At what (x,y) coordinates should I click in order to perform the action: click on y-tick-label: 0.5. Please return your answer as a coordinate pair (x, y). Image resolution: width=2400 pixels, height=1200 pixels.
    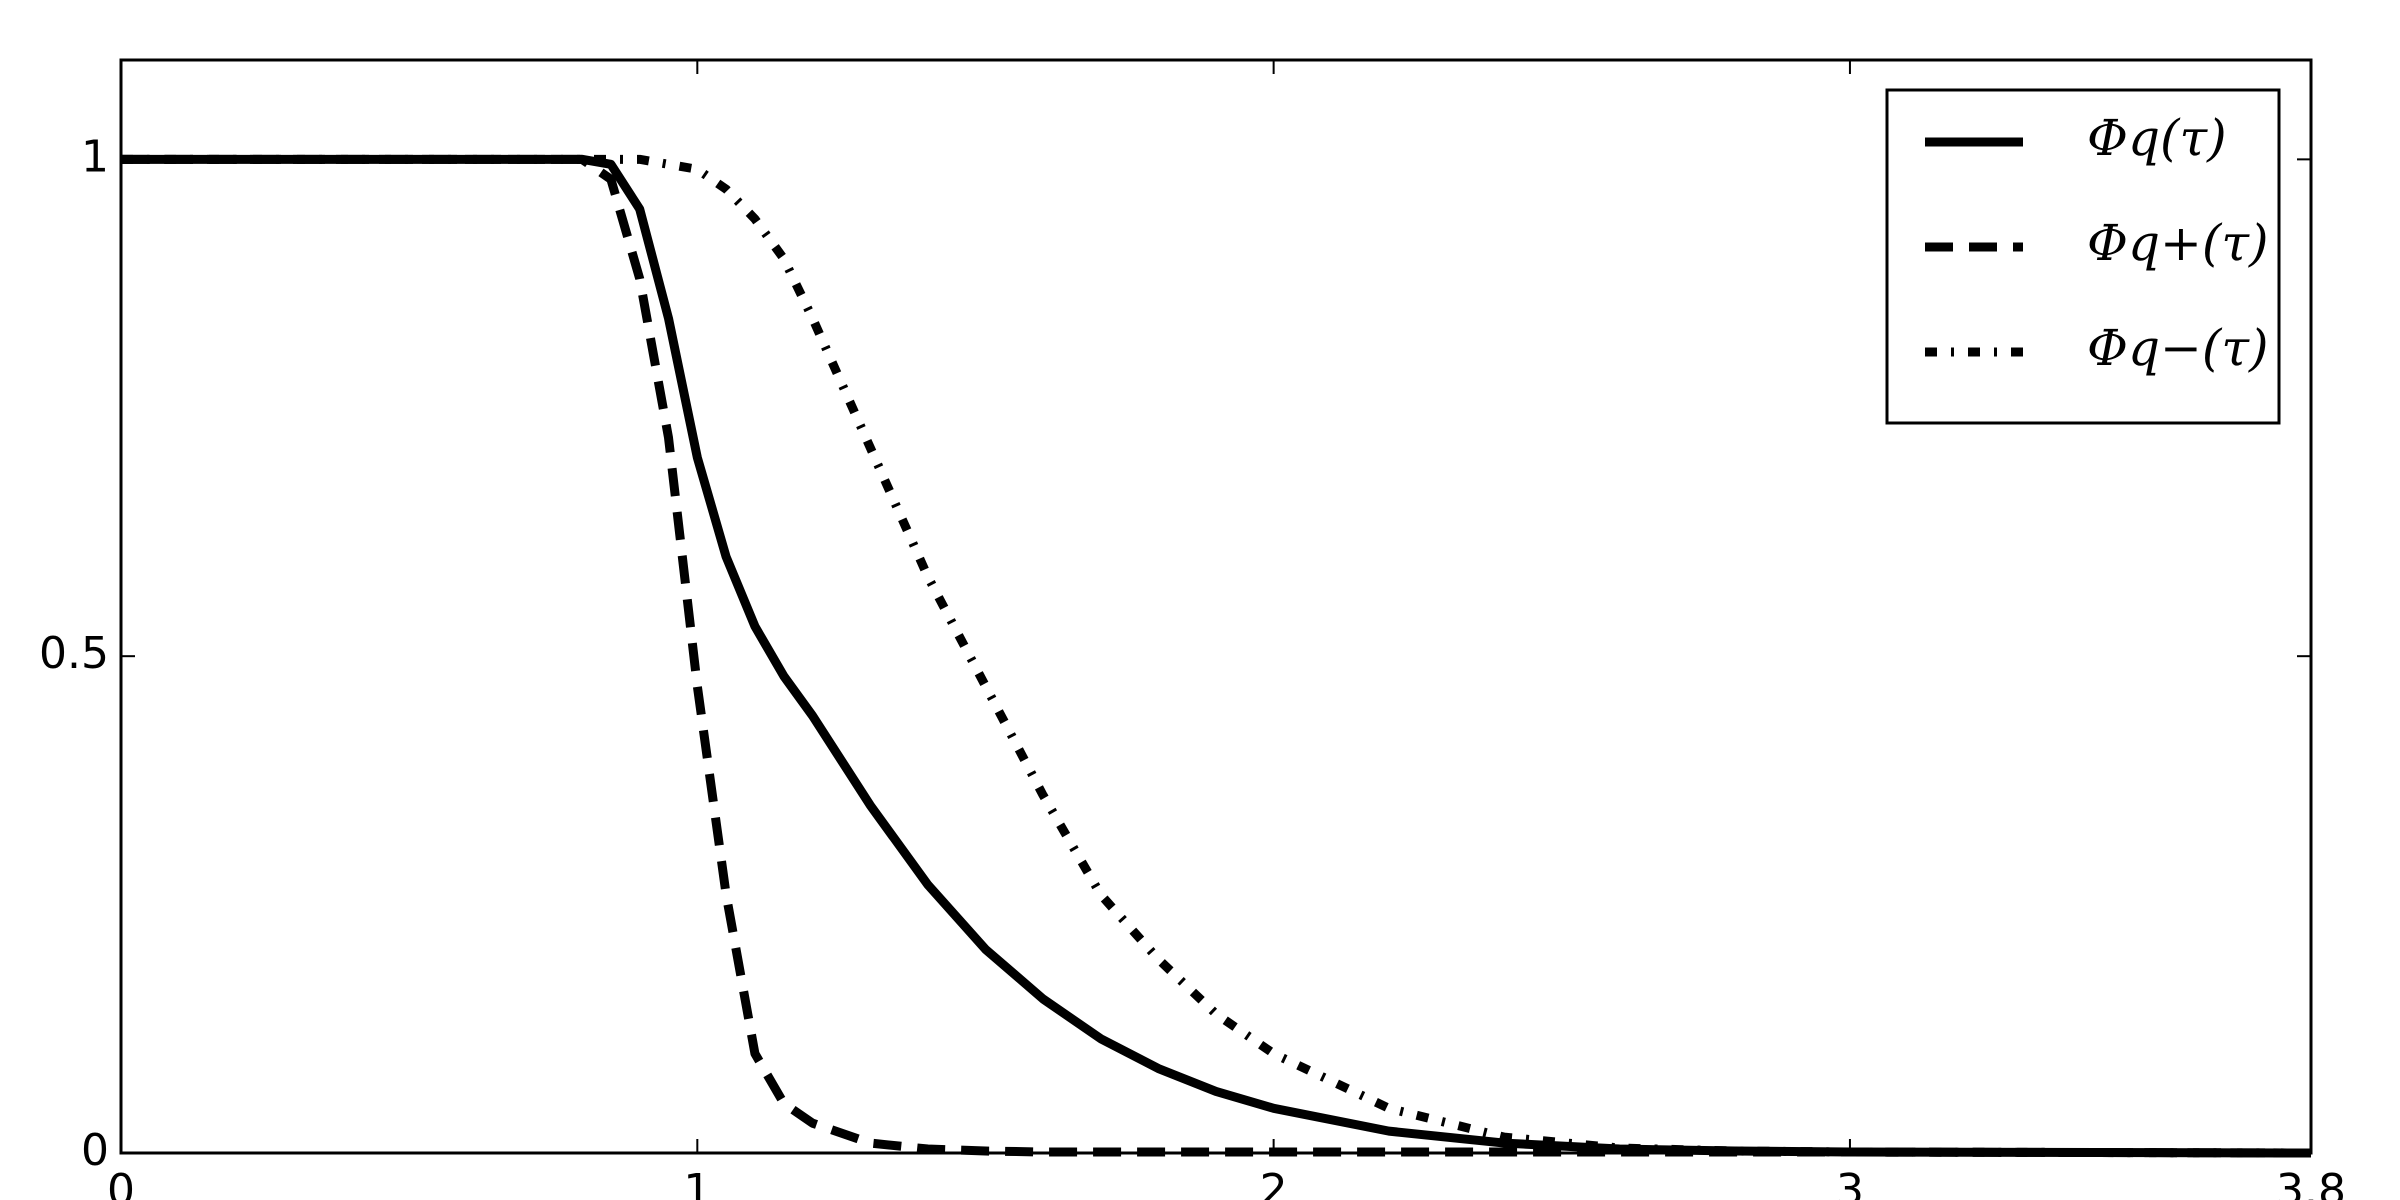
    Looking at the image, I should click on (74, 653).